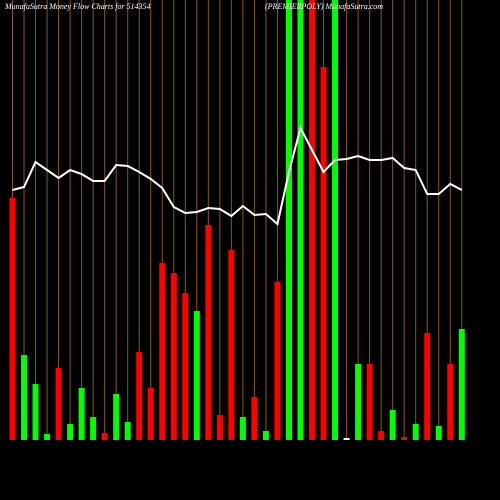 This screenshot has width=500, height=500. What do you see at coordinates (77, 6) in the screenshot?
I see `chart-title: MunafaSutra Money Flow Charts for 514354` at bounding box center [77, 6].